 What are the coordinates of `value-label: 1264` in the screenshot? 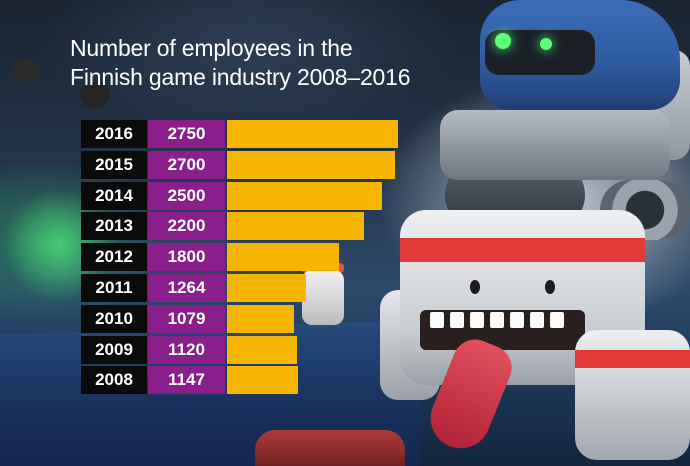 It's located at (186, 288).